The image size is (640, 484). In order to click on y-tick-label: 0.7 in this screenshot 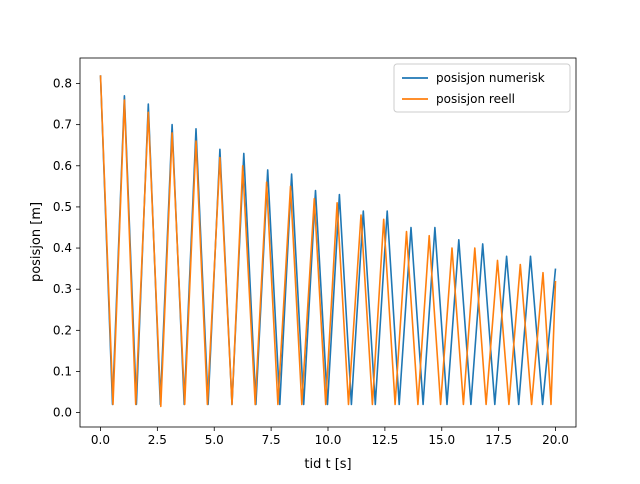, I will do `click(62, 125)`.